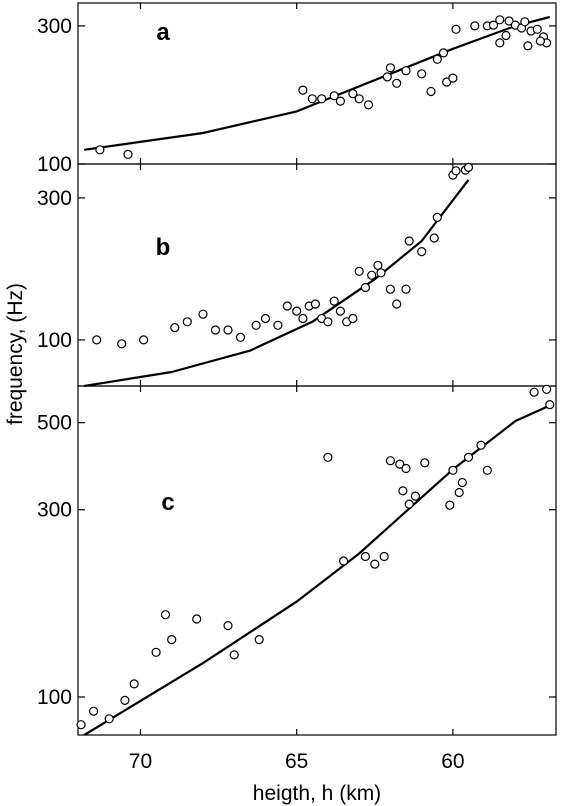 The image size is (562, 806). Describe the element at coordinates (54, 423) in the screenshot. I see `y-tick-label: 500` at that location.